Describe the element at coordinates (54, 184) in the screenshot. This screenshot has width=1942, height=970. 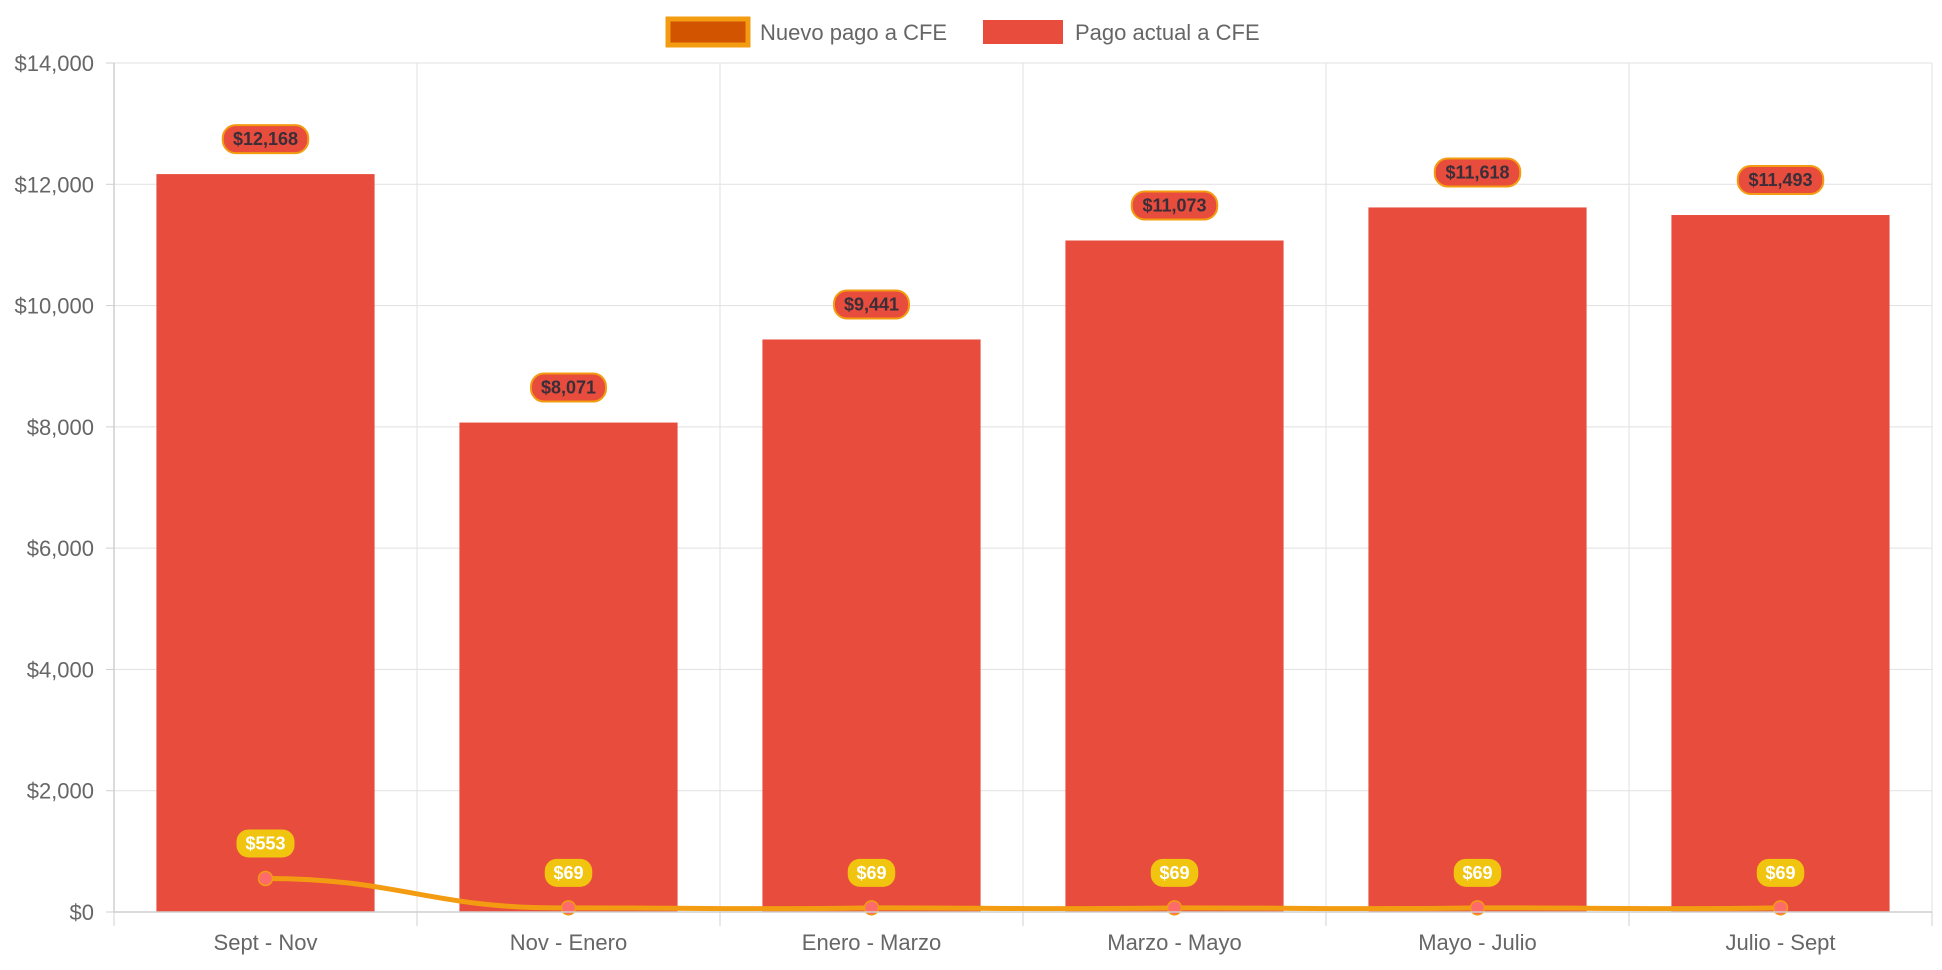
I see `y-tick-label: $12,000` at that location.